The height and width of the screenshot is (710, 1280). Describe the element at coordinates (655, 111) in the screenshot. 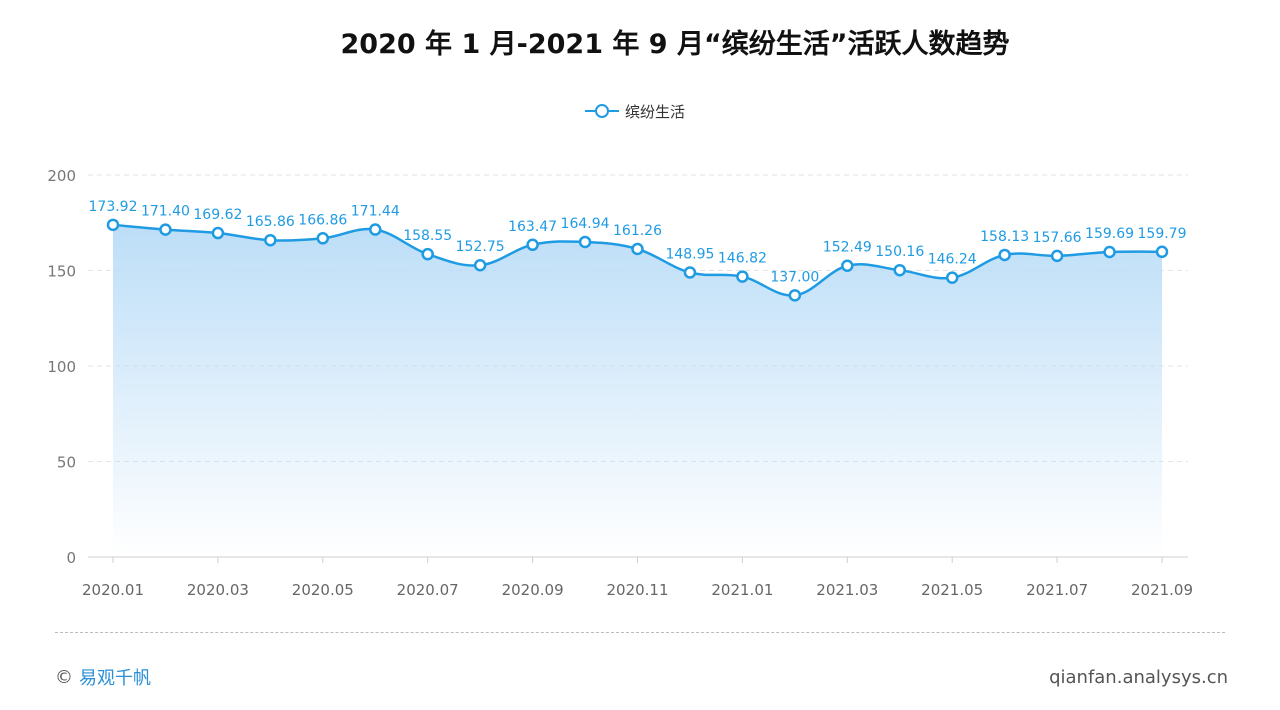

I see `legend-label: 缤纷生活` at that location.